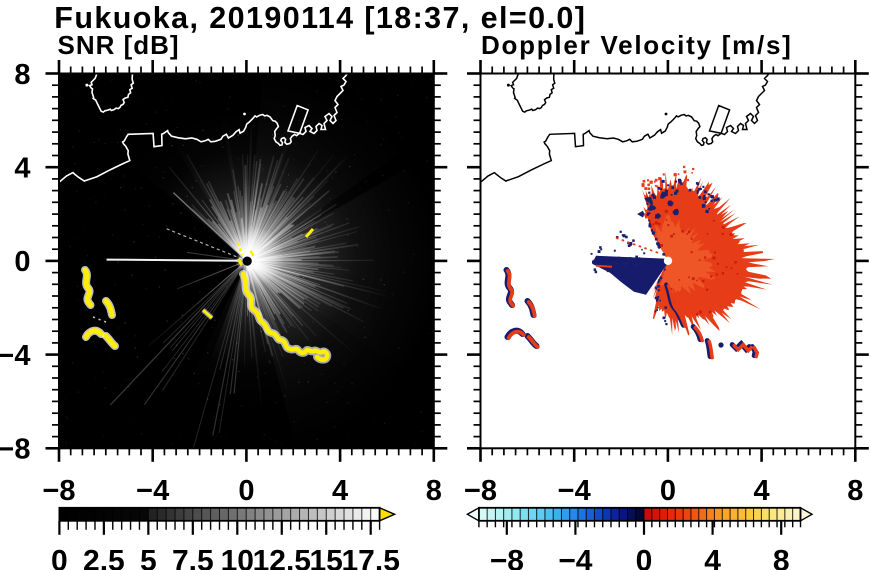  Describe the element at coordinates (193, 557) in the screenshot. I see `svg-text: 7.5` at that location.